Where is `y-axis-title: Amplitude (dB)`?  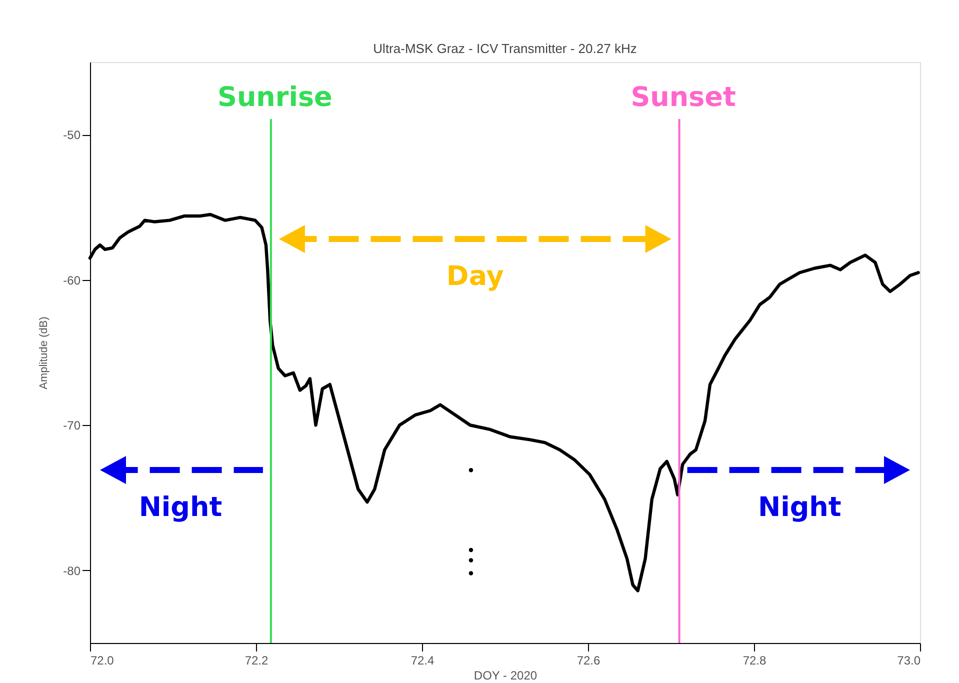
y-axis-title: Amplitude (dB) is located at coordinates (44, 353).